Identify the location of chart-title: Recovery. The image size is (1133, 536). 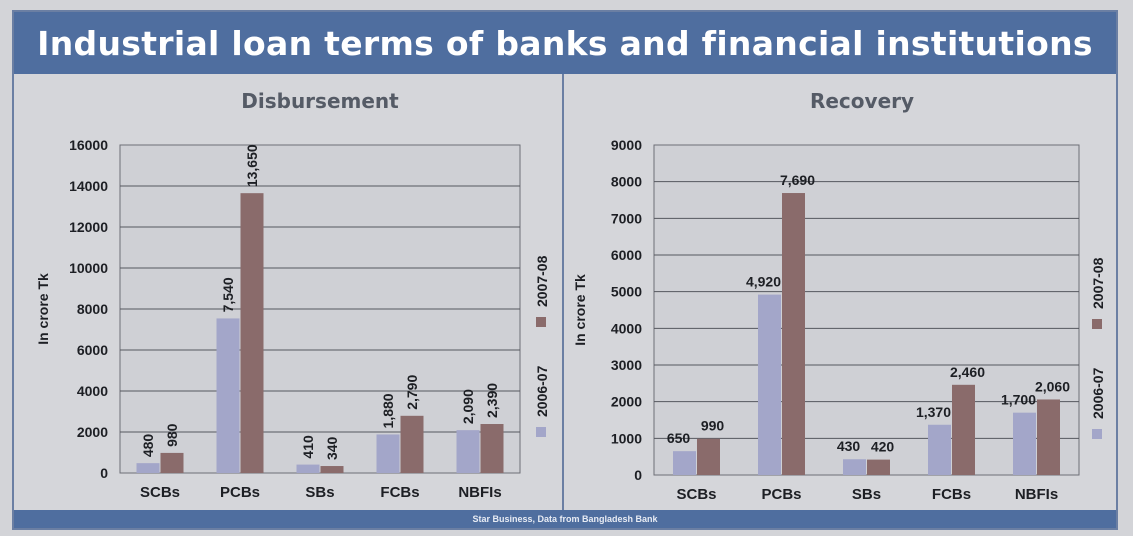
(862, 101).